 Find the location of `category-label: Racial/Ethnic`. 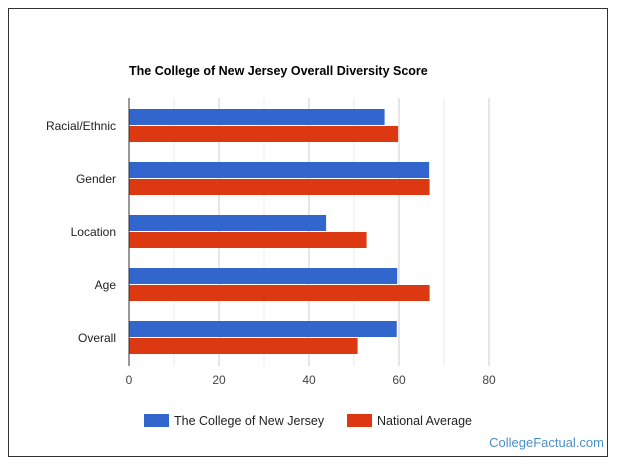

category-label: Racial/Ethnic is located at coordinates (81, 126).